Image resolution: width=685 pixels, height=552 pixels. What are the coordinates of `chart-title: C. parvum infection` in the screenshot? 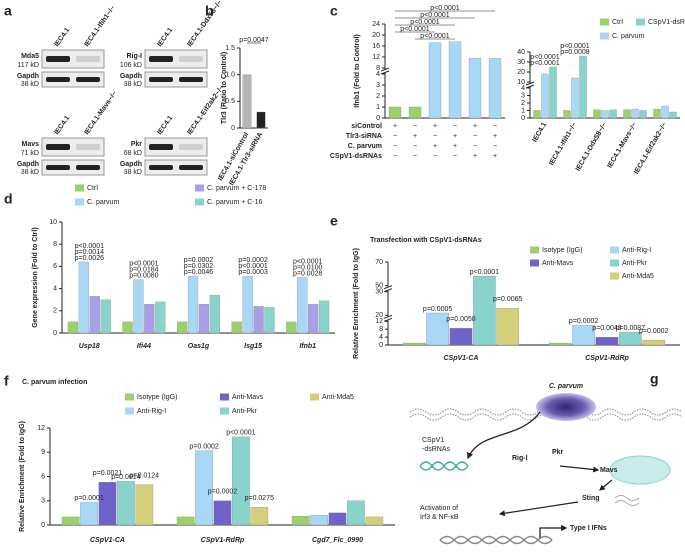 It's located at (54, 382).